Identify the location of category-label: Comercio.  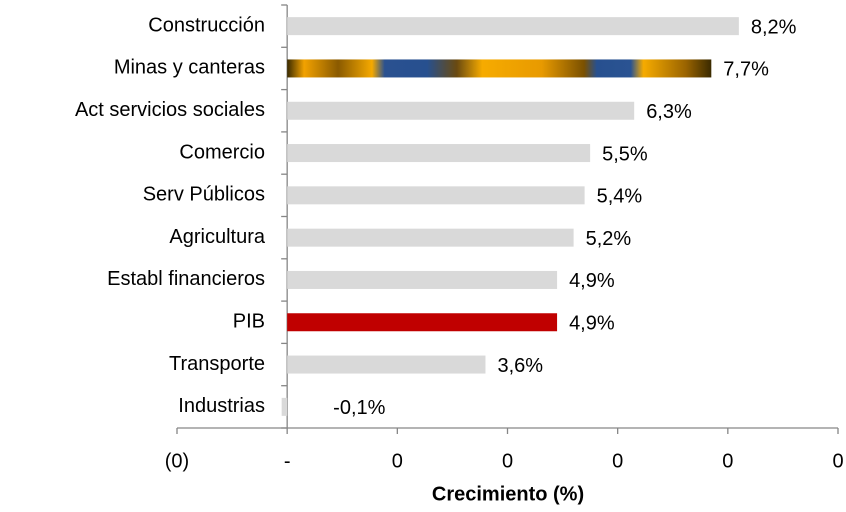
(222, 152).